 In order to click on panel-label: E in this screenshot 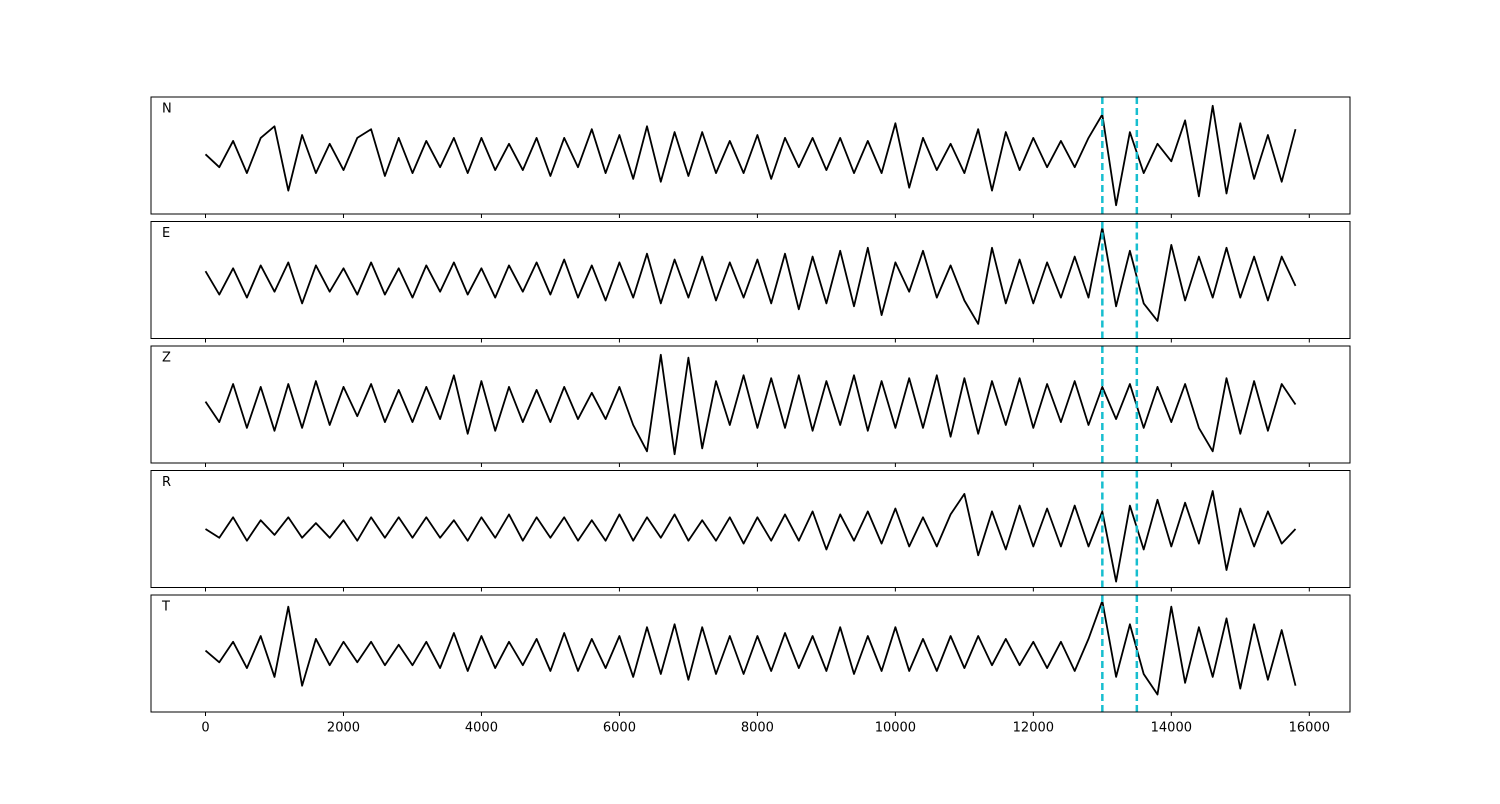, I will do `click(166, 233)`.